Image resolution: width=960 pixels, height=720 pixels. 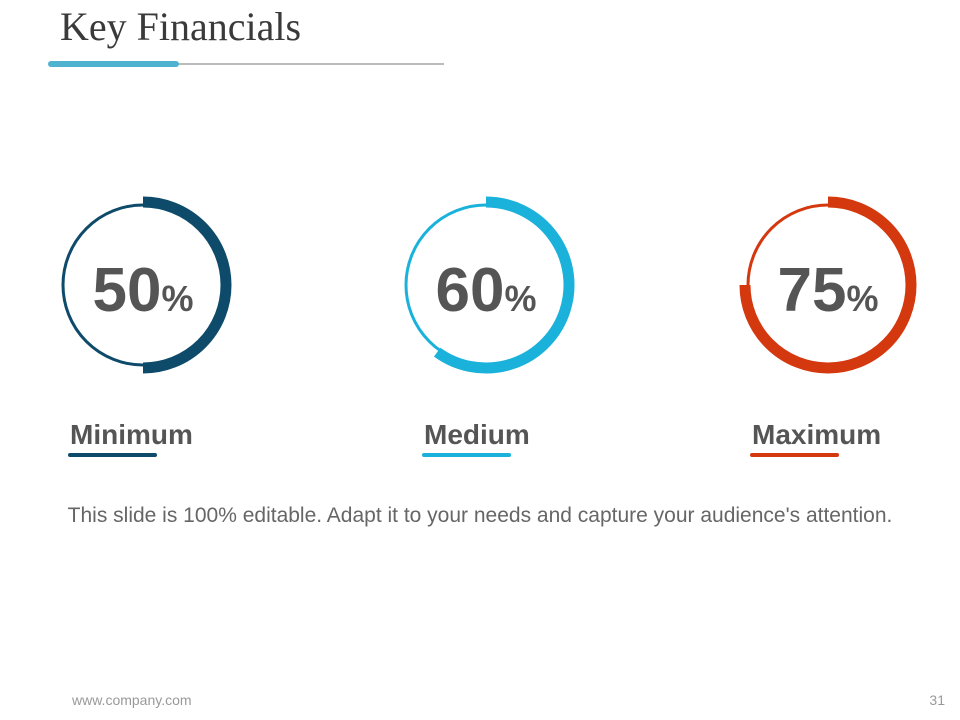 What do you see at coordinates (180, 26) in the screenshot?
I see `slide-title: Key Financials` at bounding box center [180, 26].